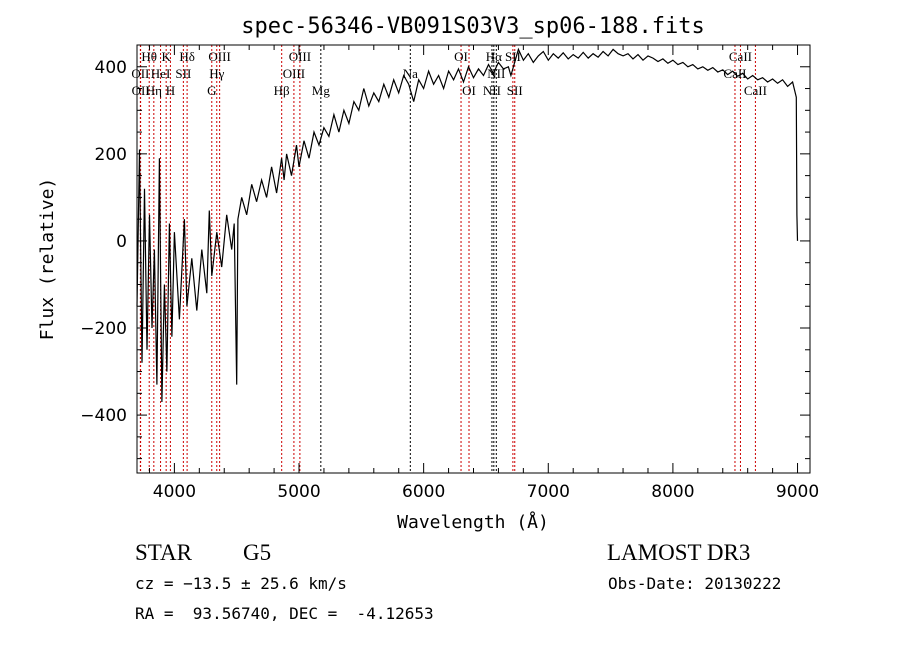  Describe the element at coordinates (423, 492) in the screenshot. I see `x-tick-label: 6000` at that location.